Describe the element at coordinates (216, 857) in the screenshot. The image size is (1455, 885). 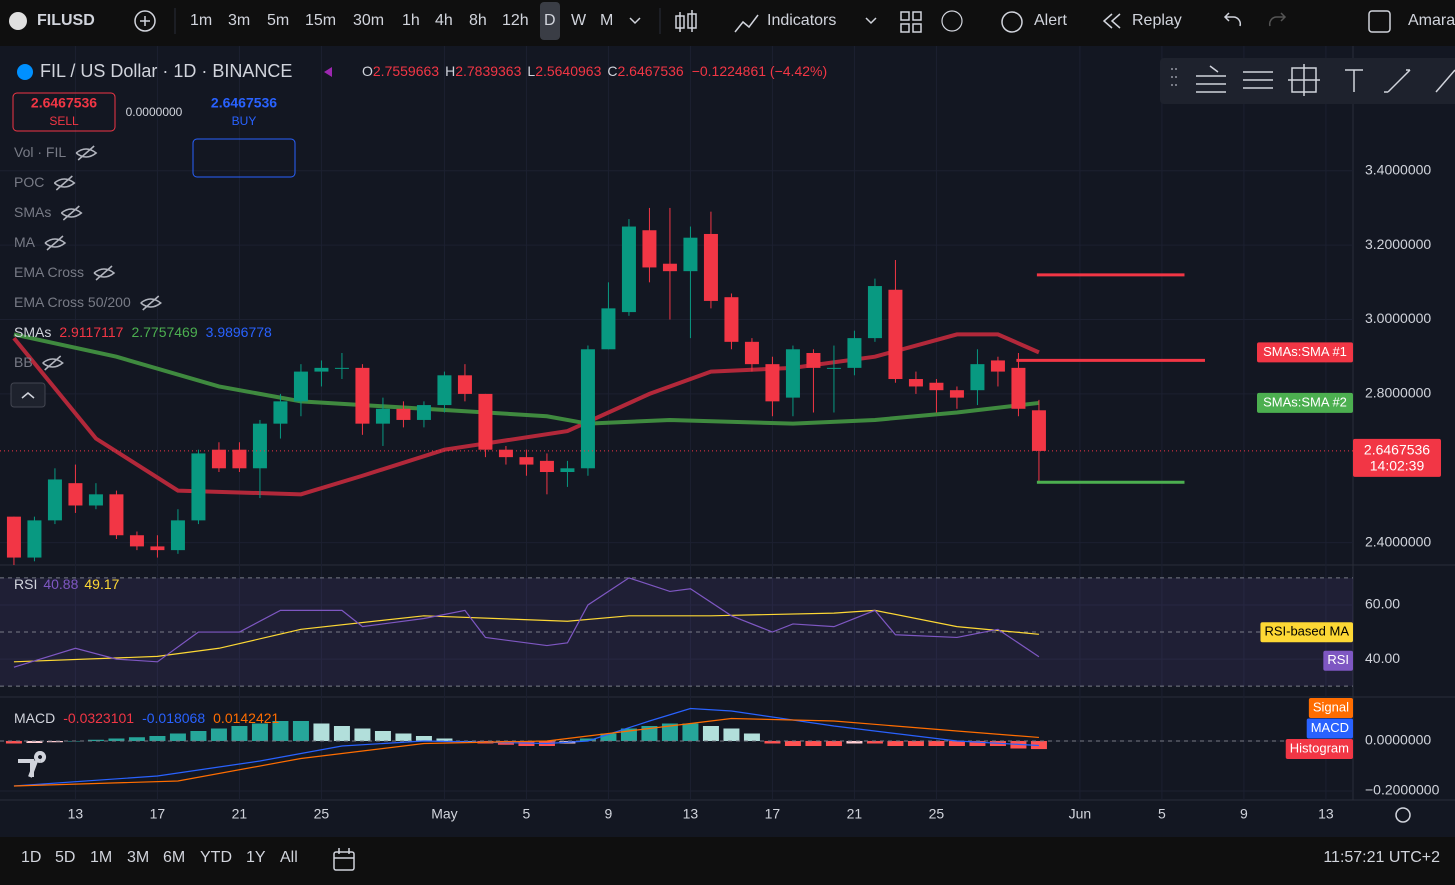
I see `range: YTD` at that location.